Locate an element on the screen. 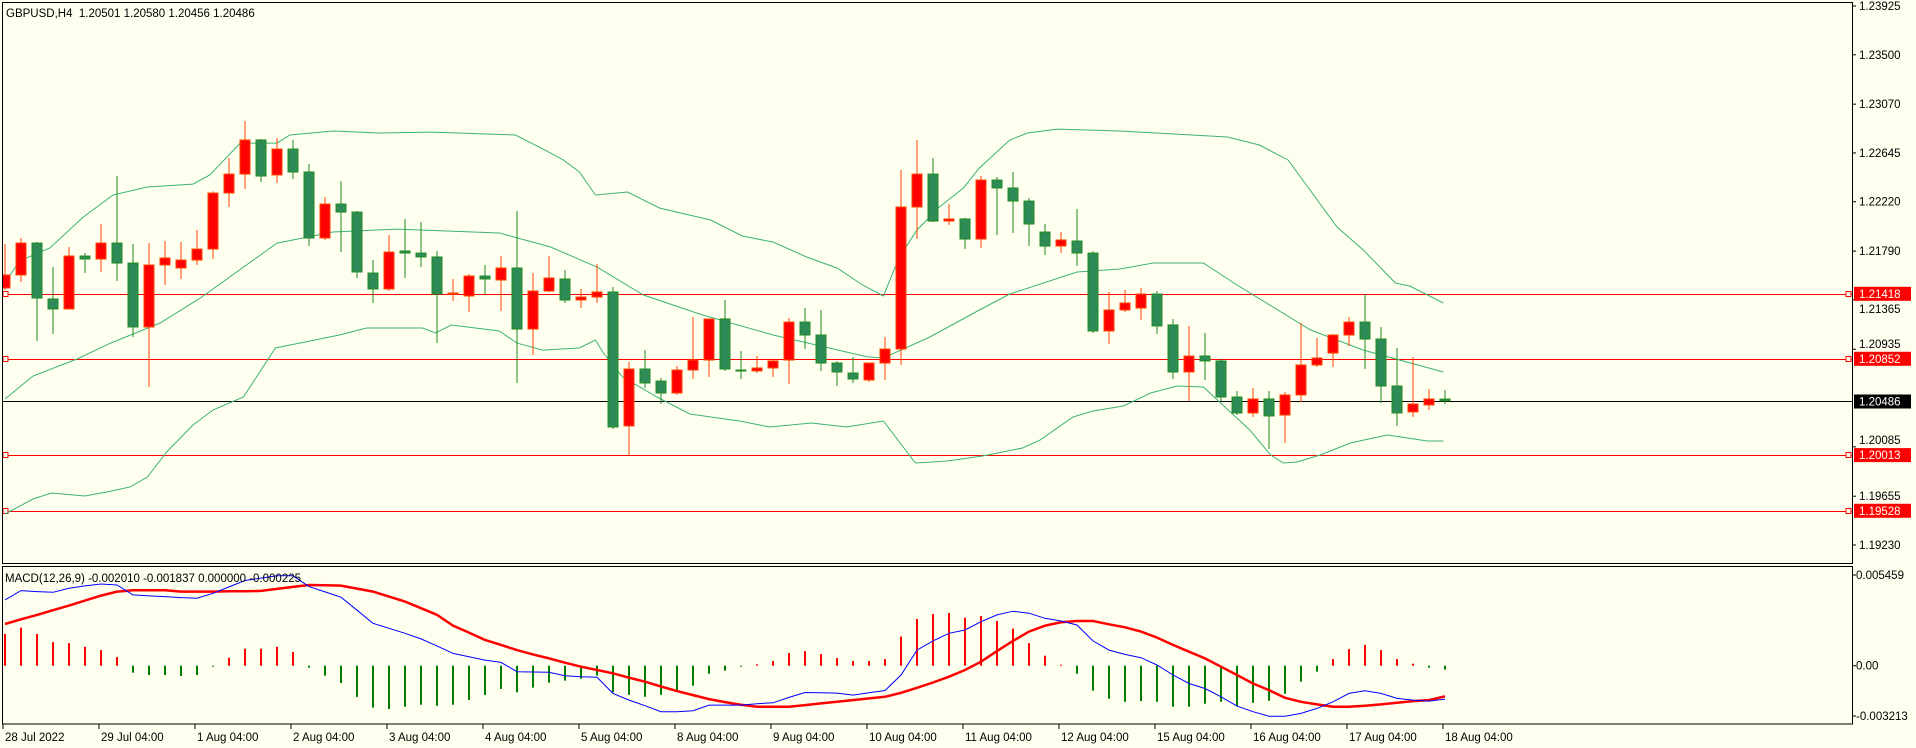 This screenshot has height=748, width=1916. macd-lines is located at coordinates (725, 646).